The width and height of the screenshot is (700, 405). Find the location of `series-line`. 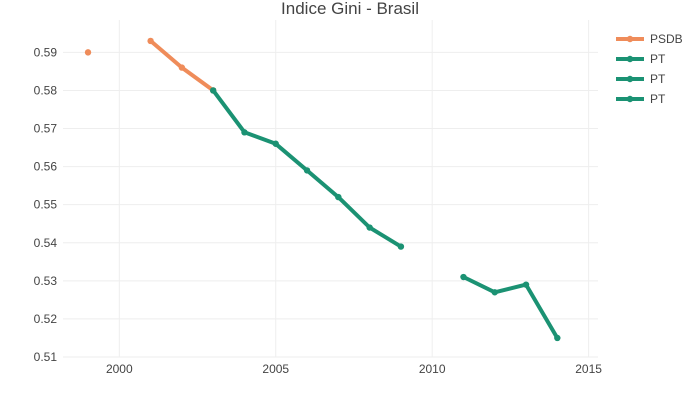

series-line is located at coordinates (510, 307).